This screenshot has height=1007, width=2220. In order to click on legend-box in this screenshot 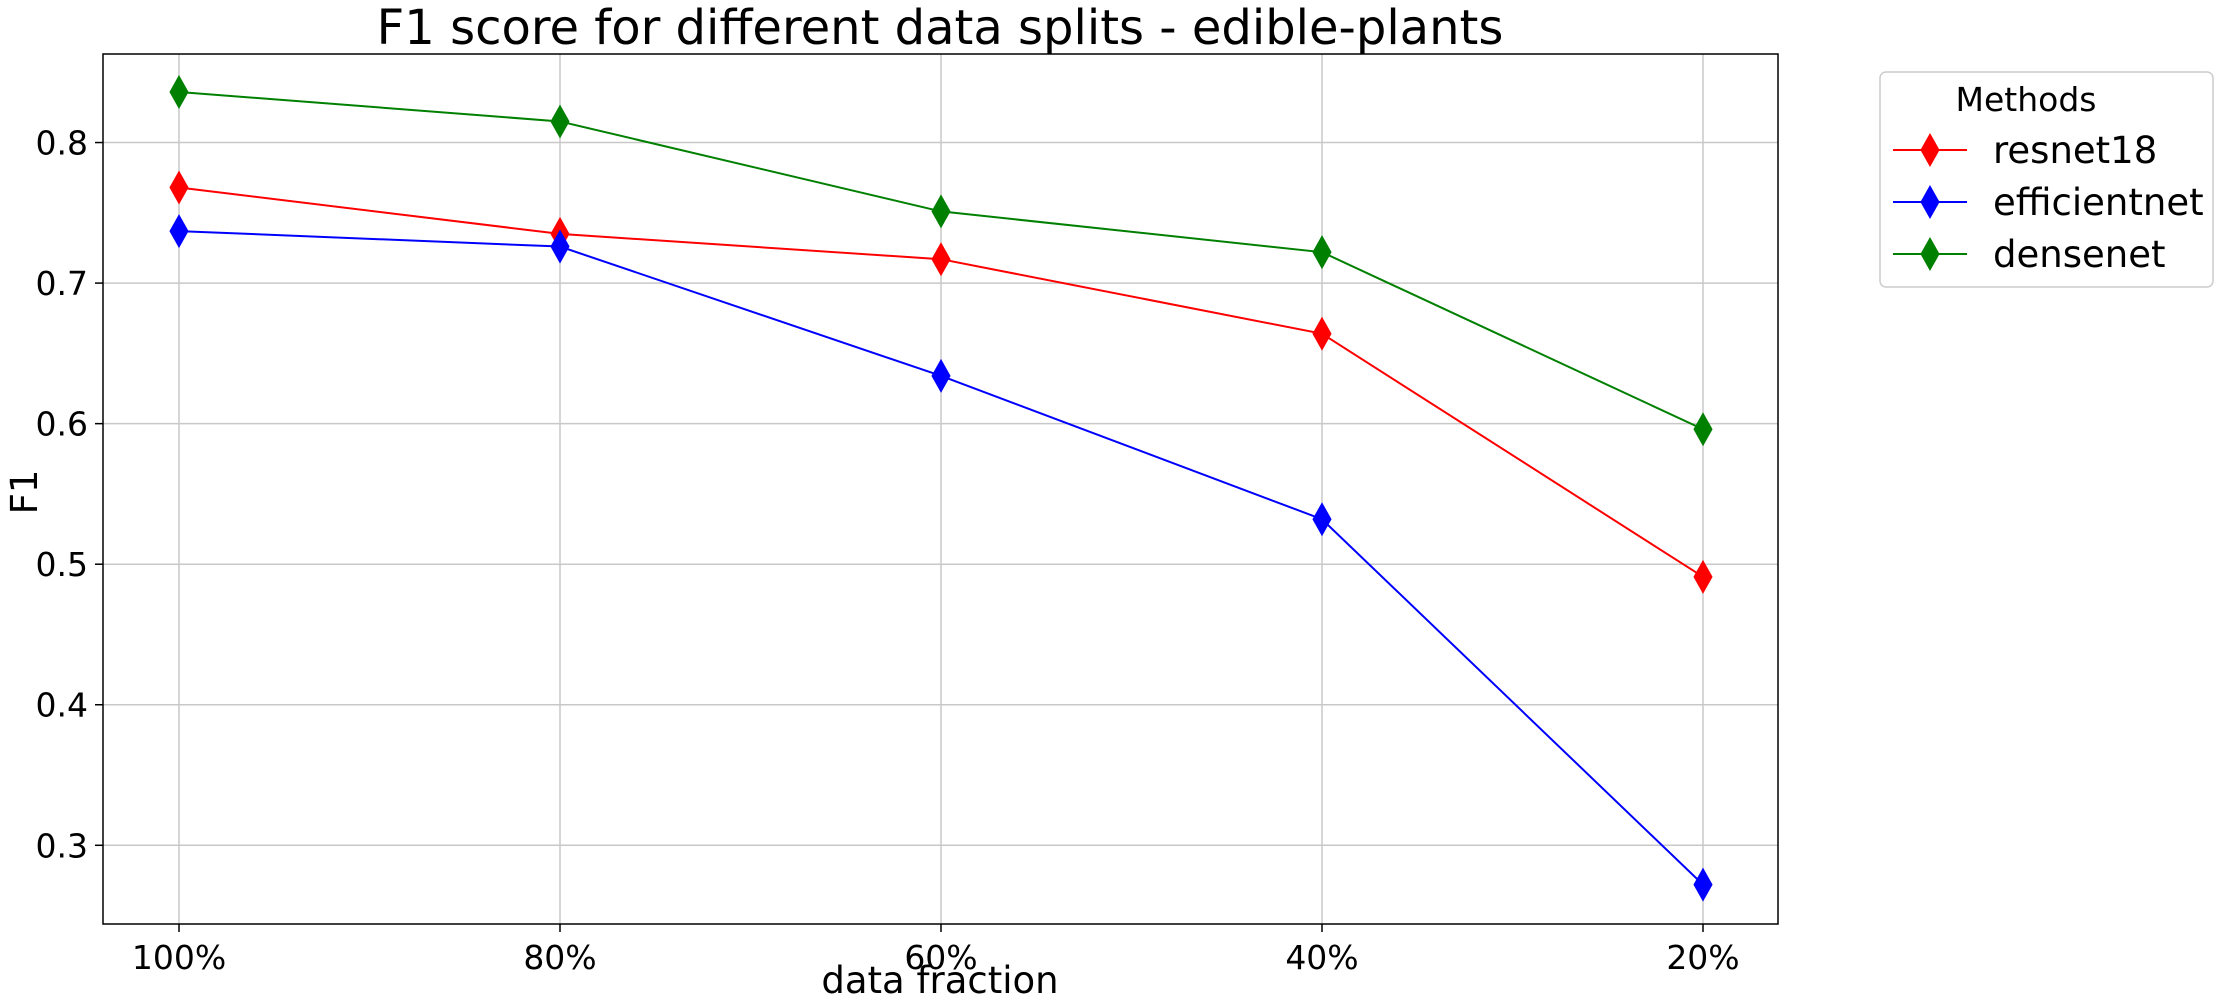, I will do `click(2046, 179)`.